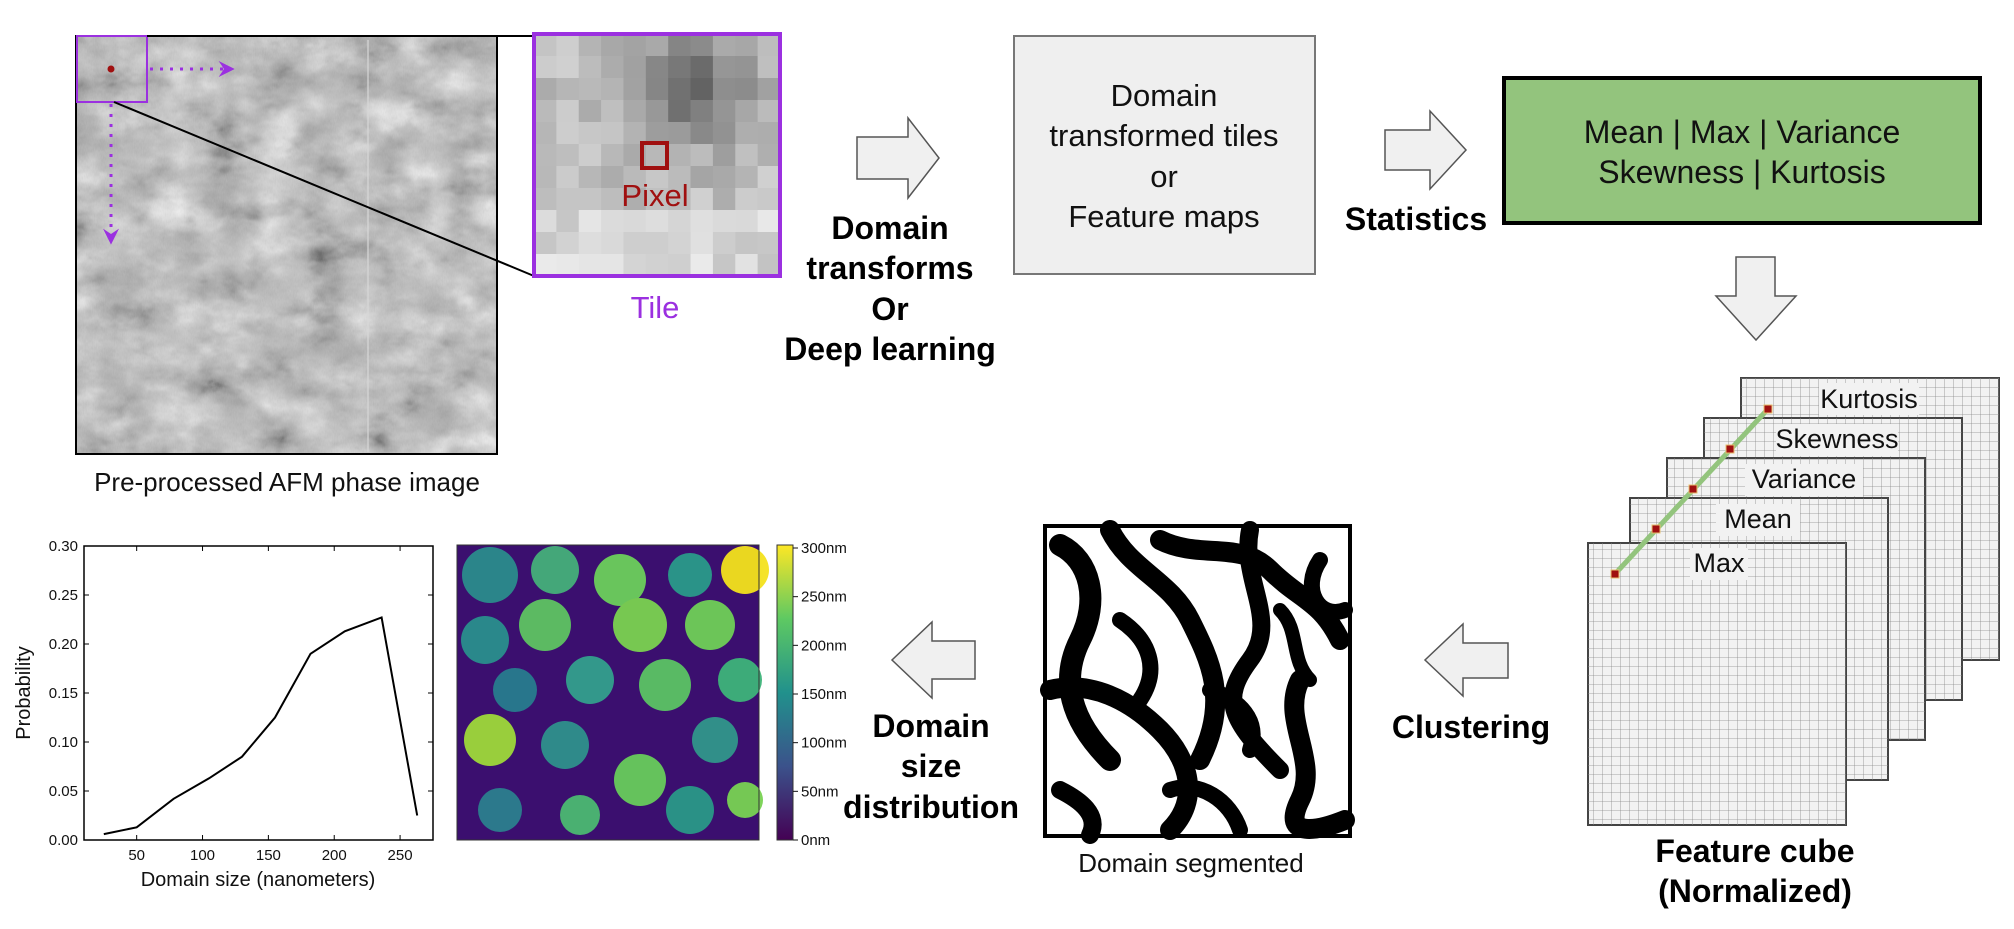 This screenshot has height=929, width=2014. Describe the element at coordinates (1164, 176) in the screenshot. I see `svg-text: or` at that location.